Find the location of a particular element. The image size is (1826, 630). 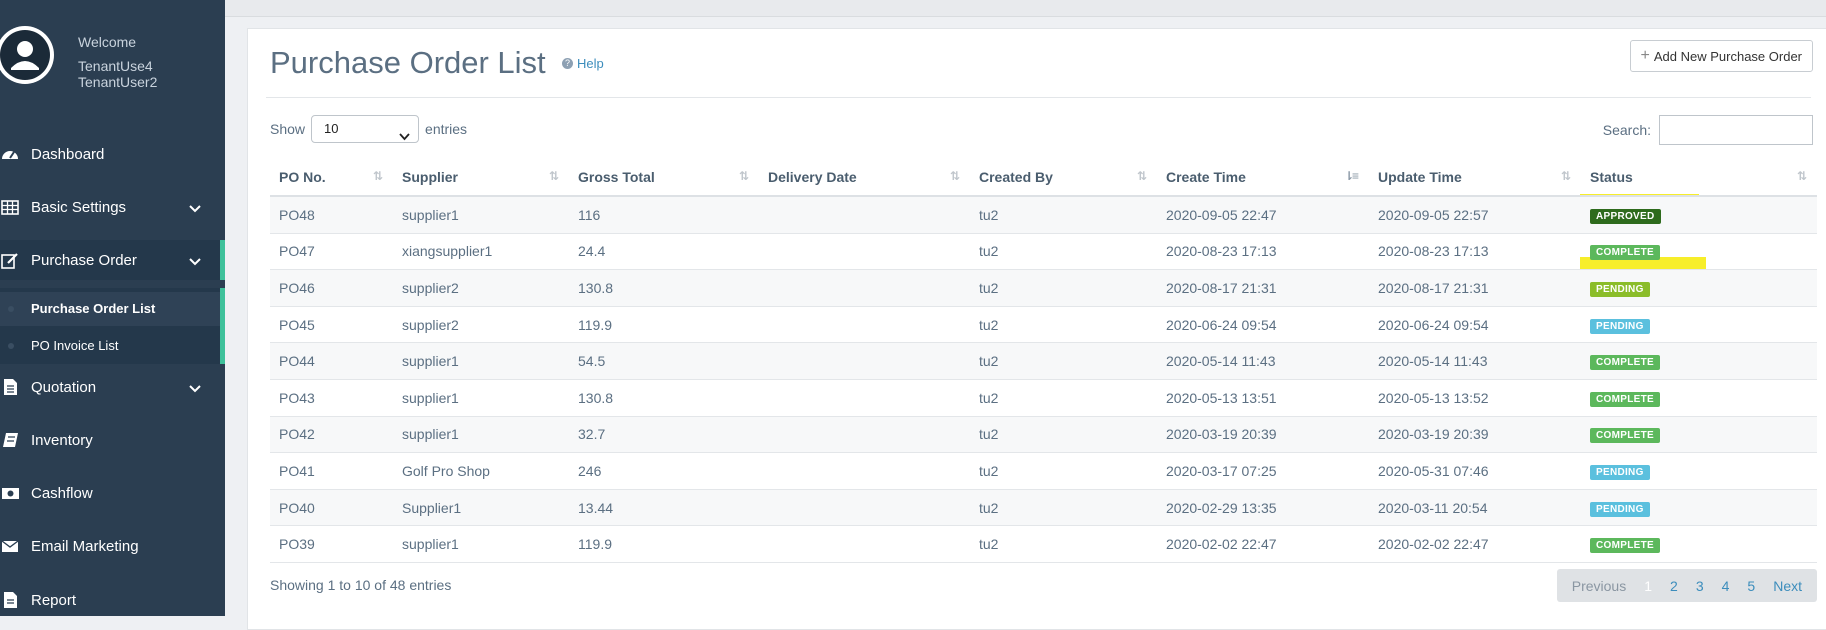

table-info: Showing 1 to 10 of 48 entries is located at coordinates (361, 585).